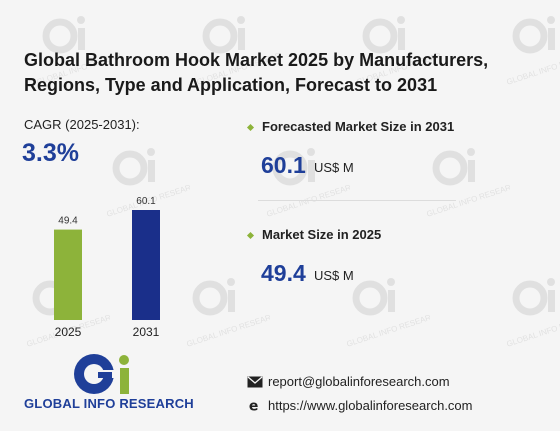 The width and height of the screenshot is (560, 431). What do you see at coordinates (101, 374) in the screenshot?
I see `brand-logo` at bounding box center [101, 374].